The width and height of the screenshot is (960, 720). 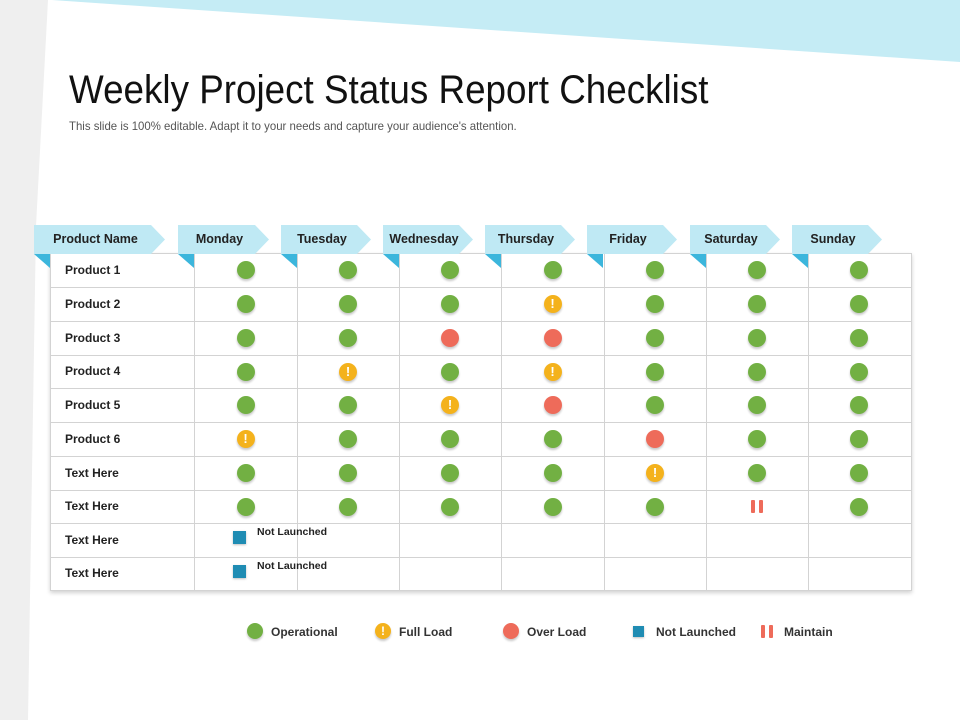 I want to click on page-title: Weekly Project Status Report Checklist, so click(x=389, y=90).